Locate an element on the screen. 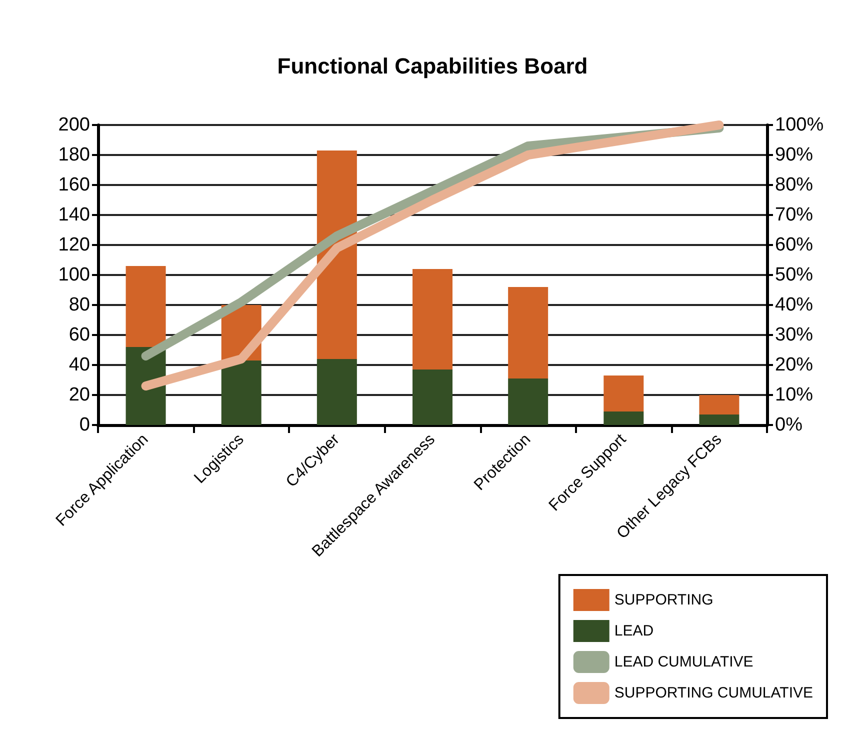 The image size is (865, 746). y-tick-label: 160 is located at coordinates (74, 185).